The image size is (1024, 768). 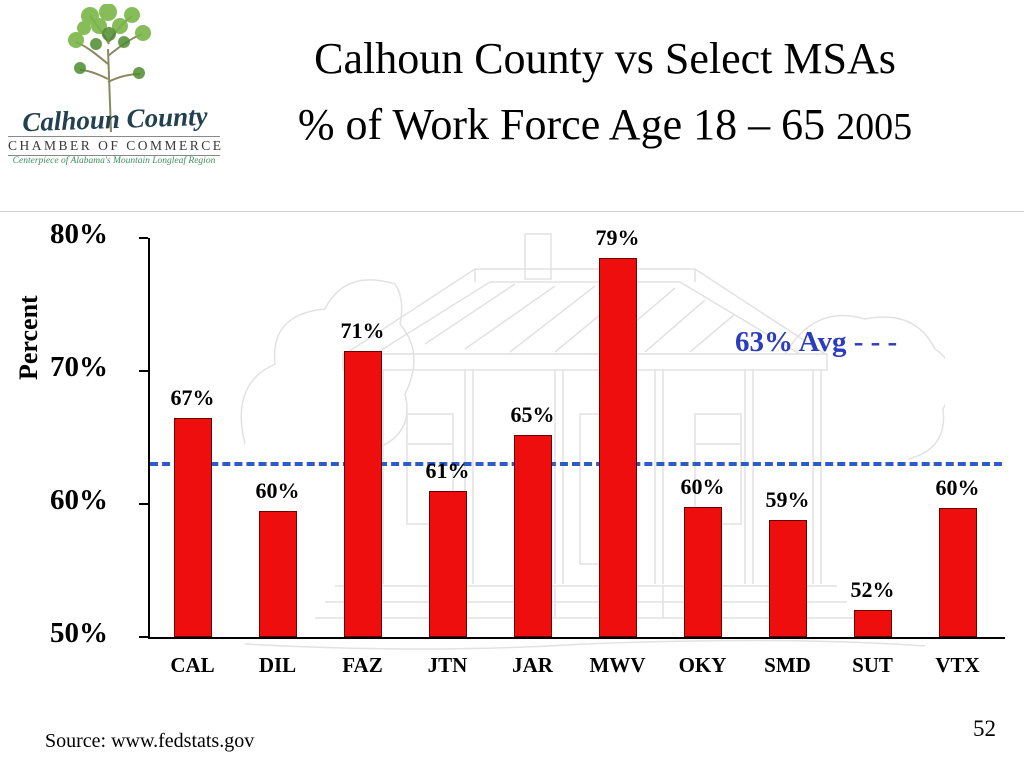 I want to click on bar-value-label-MWV: 79%, so click(x=617, y=237).